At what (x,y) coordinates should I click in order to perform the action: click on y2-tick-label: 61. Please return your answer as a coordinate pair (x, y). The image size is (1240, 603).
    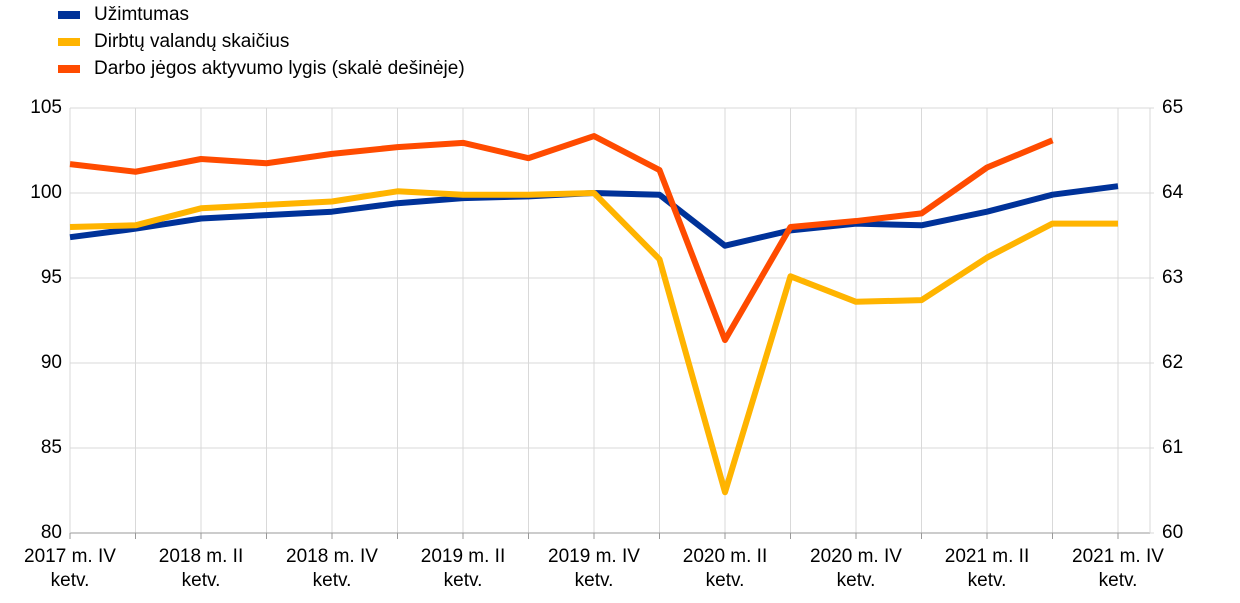
    Looking at the image, I should click on (1172, 447).